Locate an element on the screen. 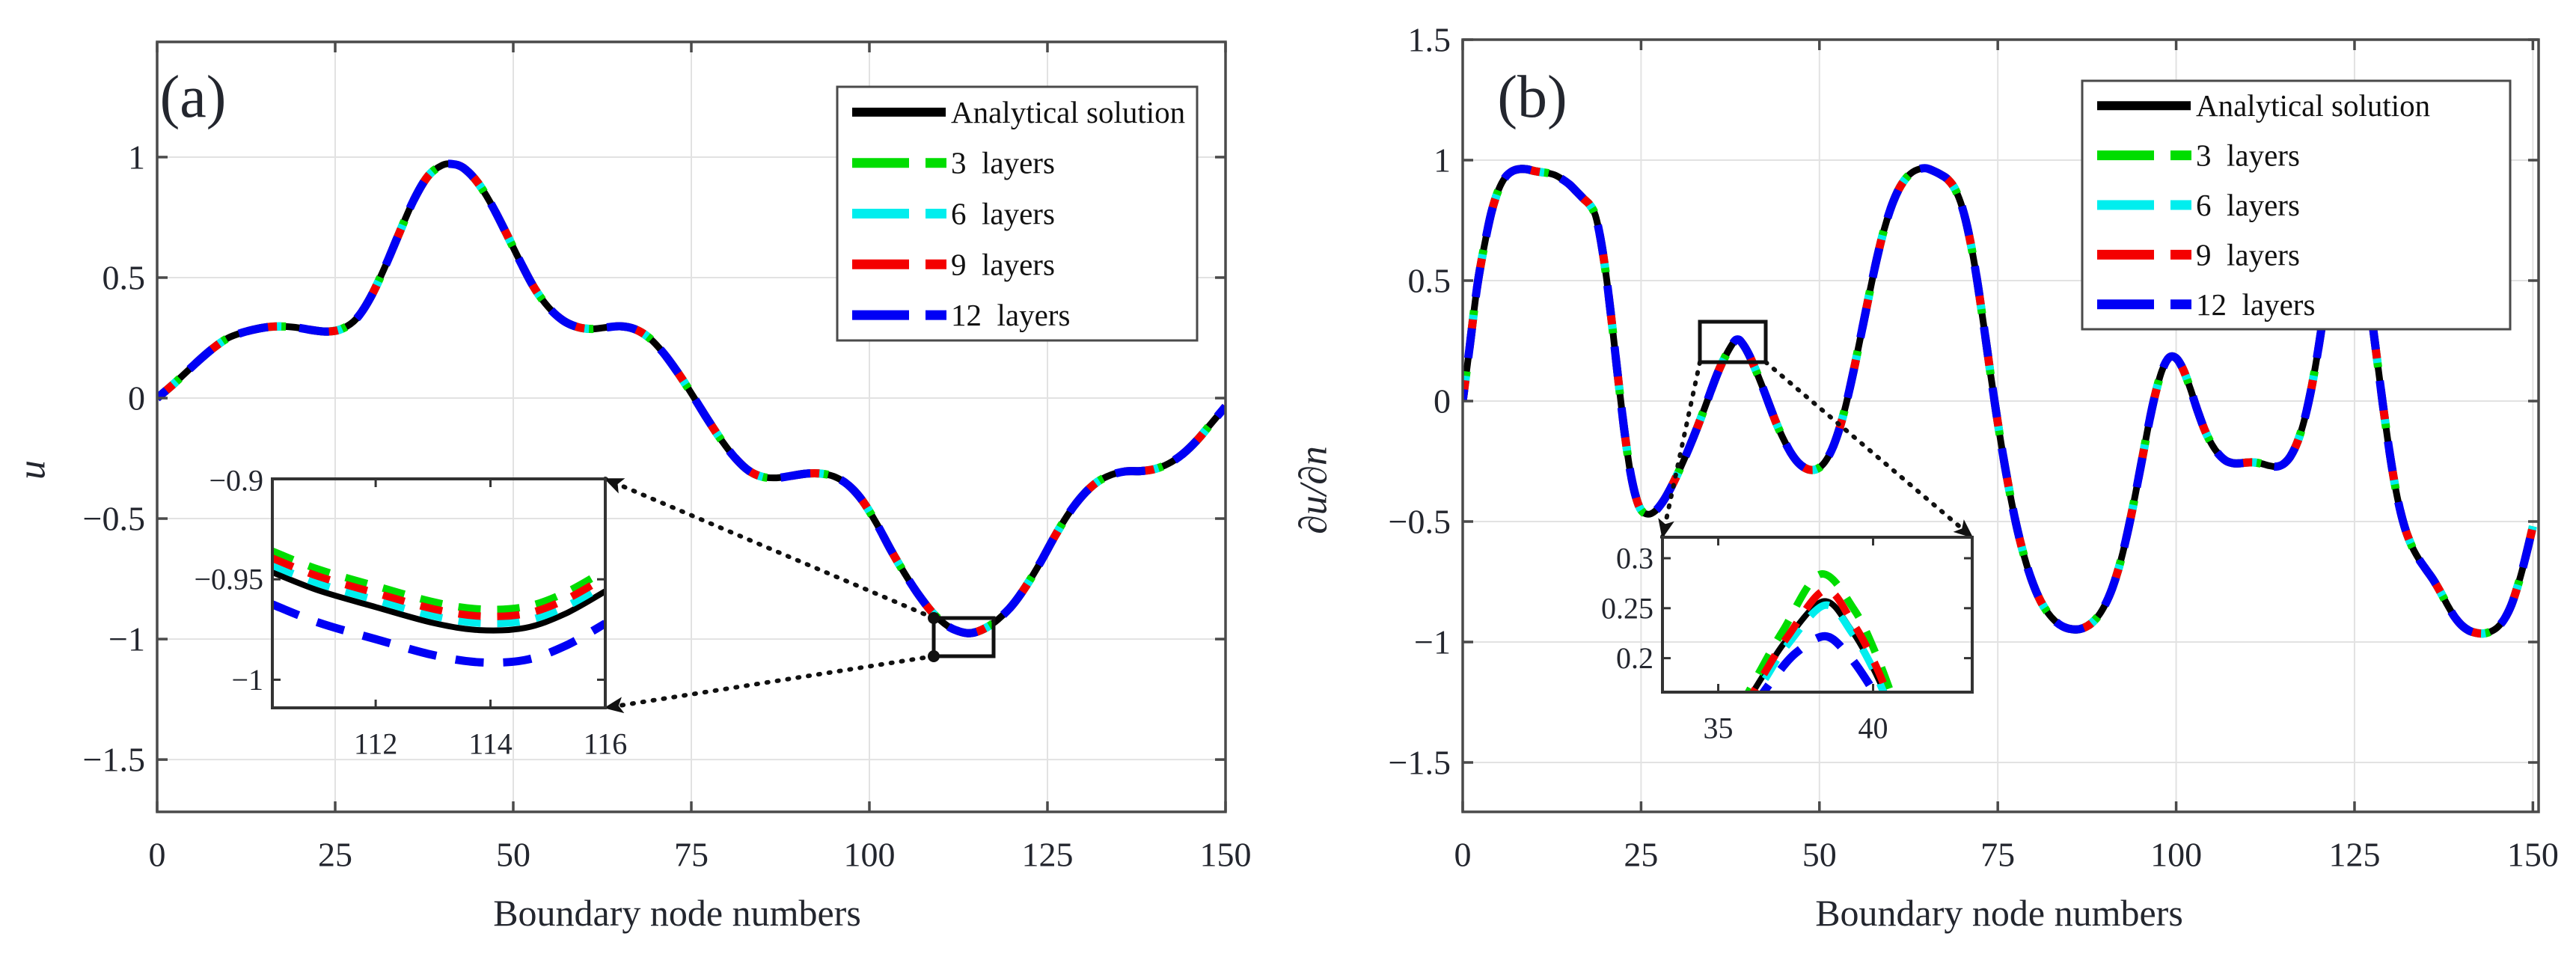 The width and height of the screenshot is (2576, 963). inset-a: 112 114 116 −0.9 −0.95 −1 is located at coordinates (410, 612).